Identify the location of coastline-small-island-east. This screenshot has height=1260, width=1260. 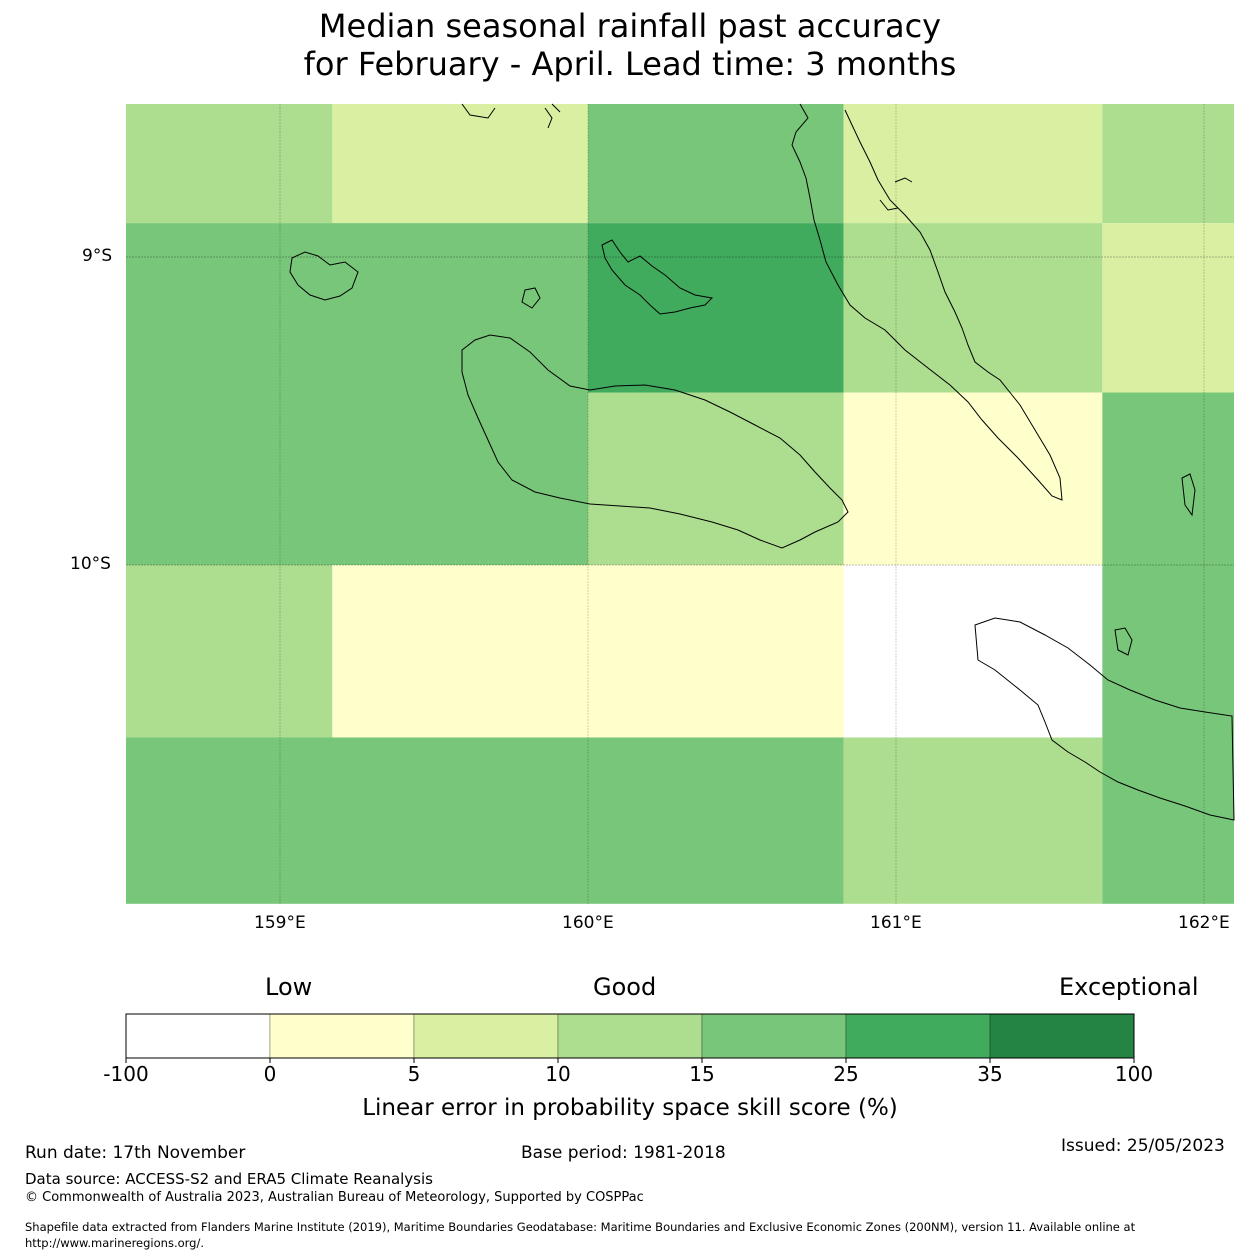
(1188, 495).